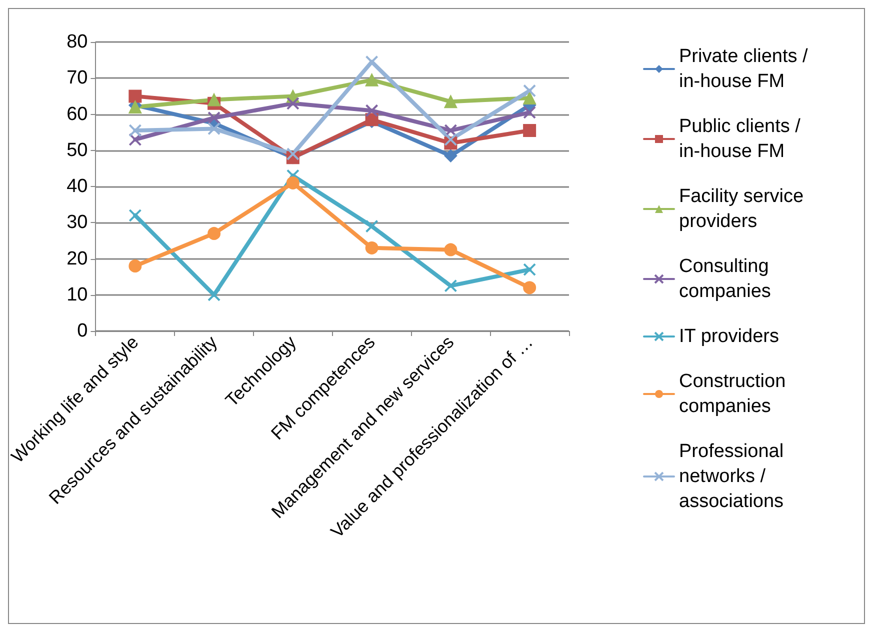 This screenshot has height=632, width=873. Describe the element at coordinates (744, 209) in the screenshot. I see `legend-label: Facility service providers` at that location.